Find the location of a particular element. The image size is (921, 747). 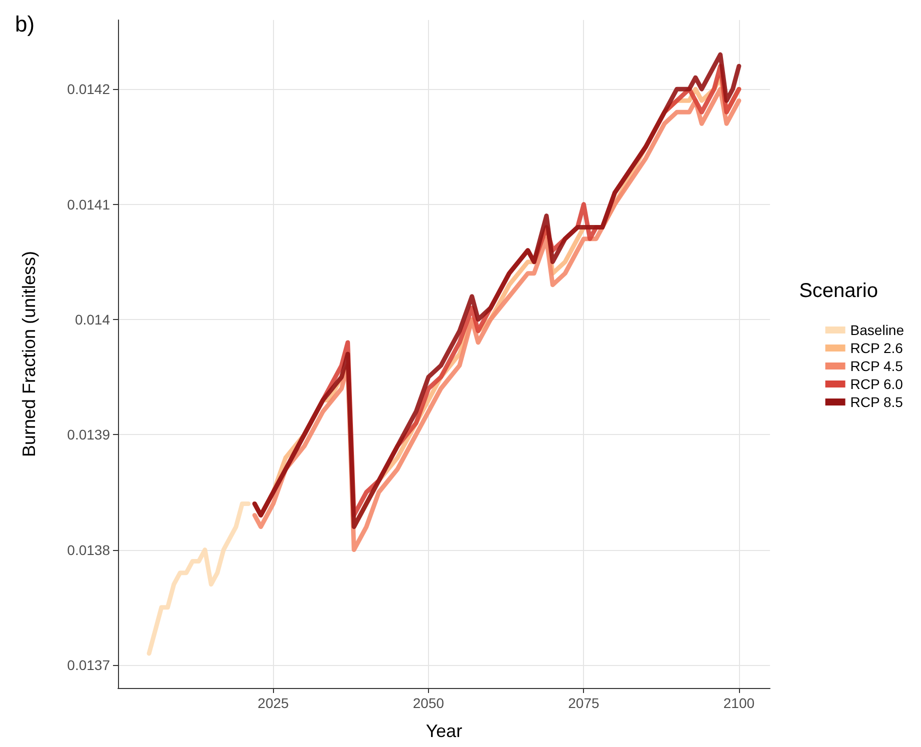

y-tick-label: 0.0139 is located at coordinates (88, 434).